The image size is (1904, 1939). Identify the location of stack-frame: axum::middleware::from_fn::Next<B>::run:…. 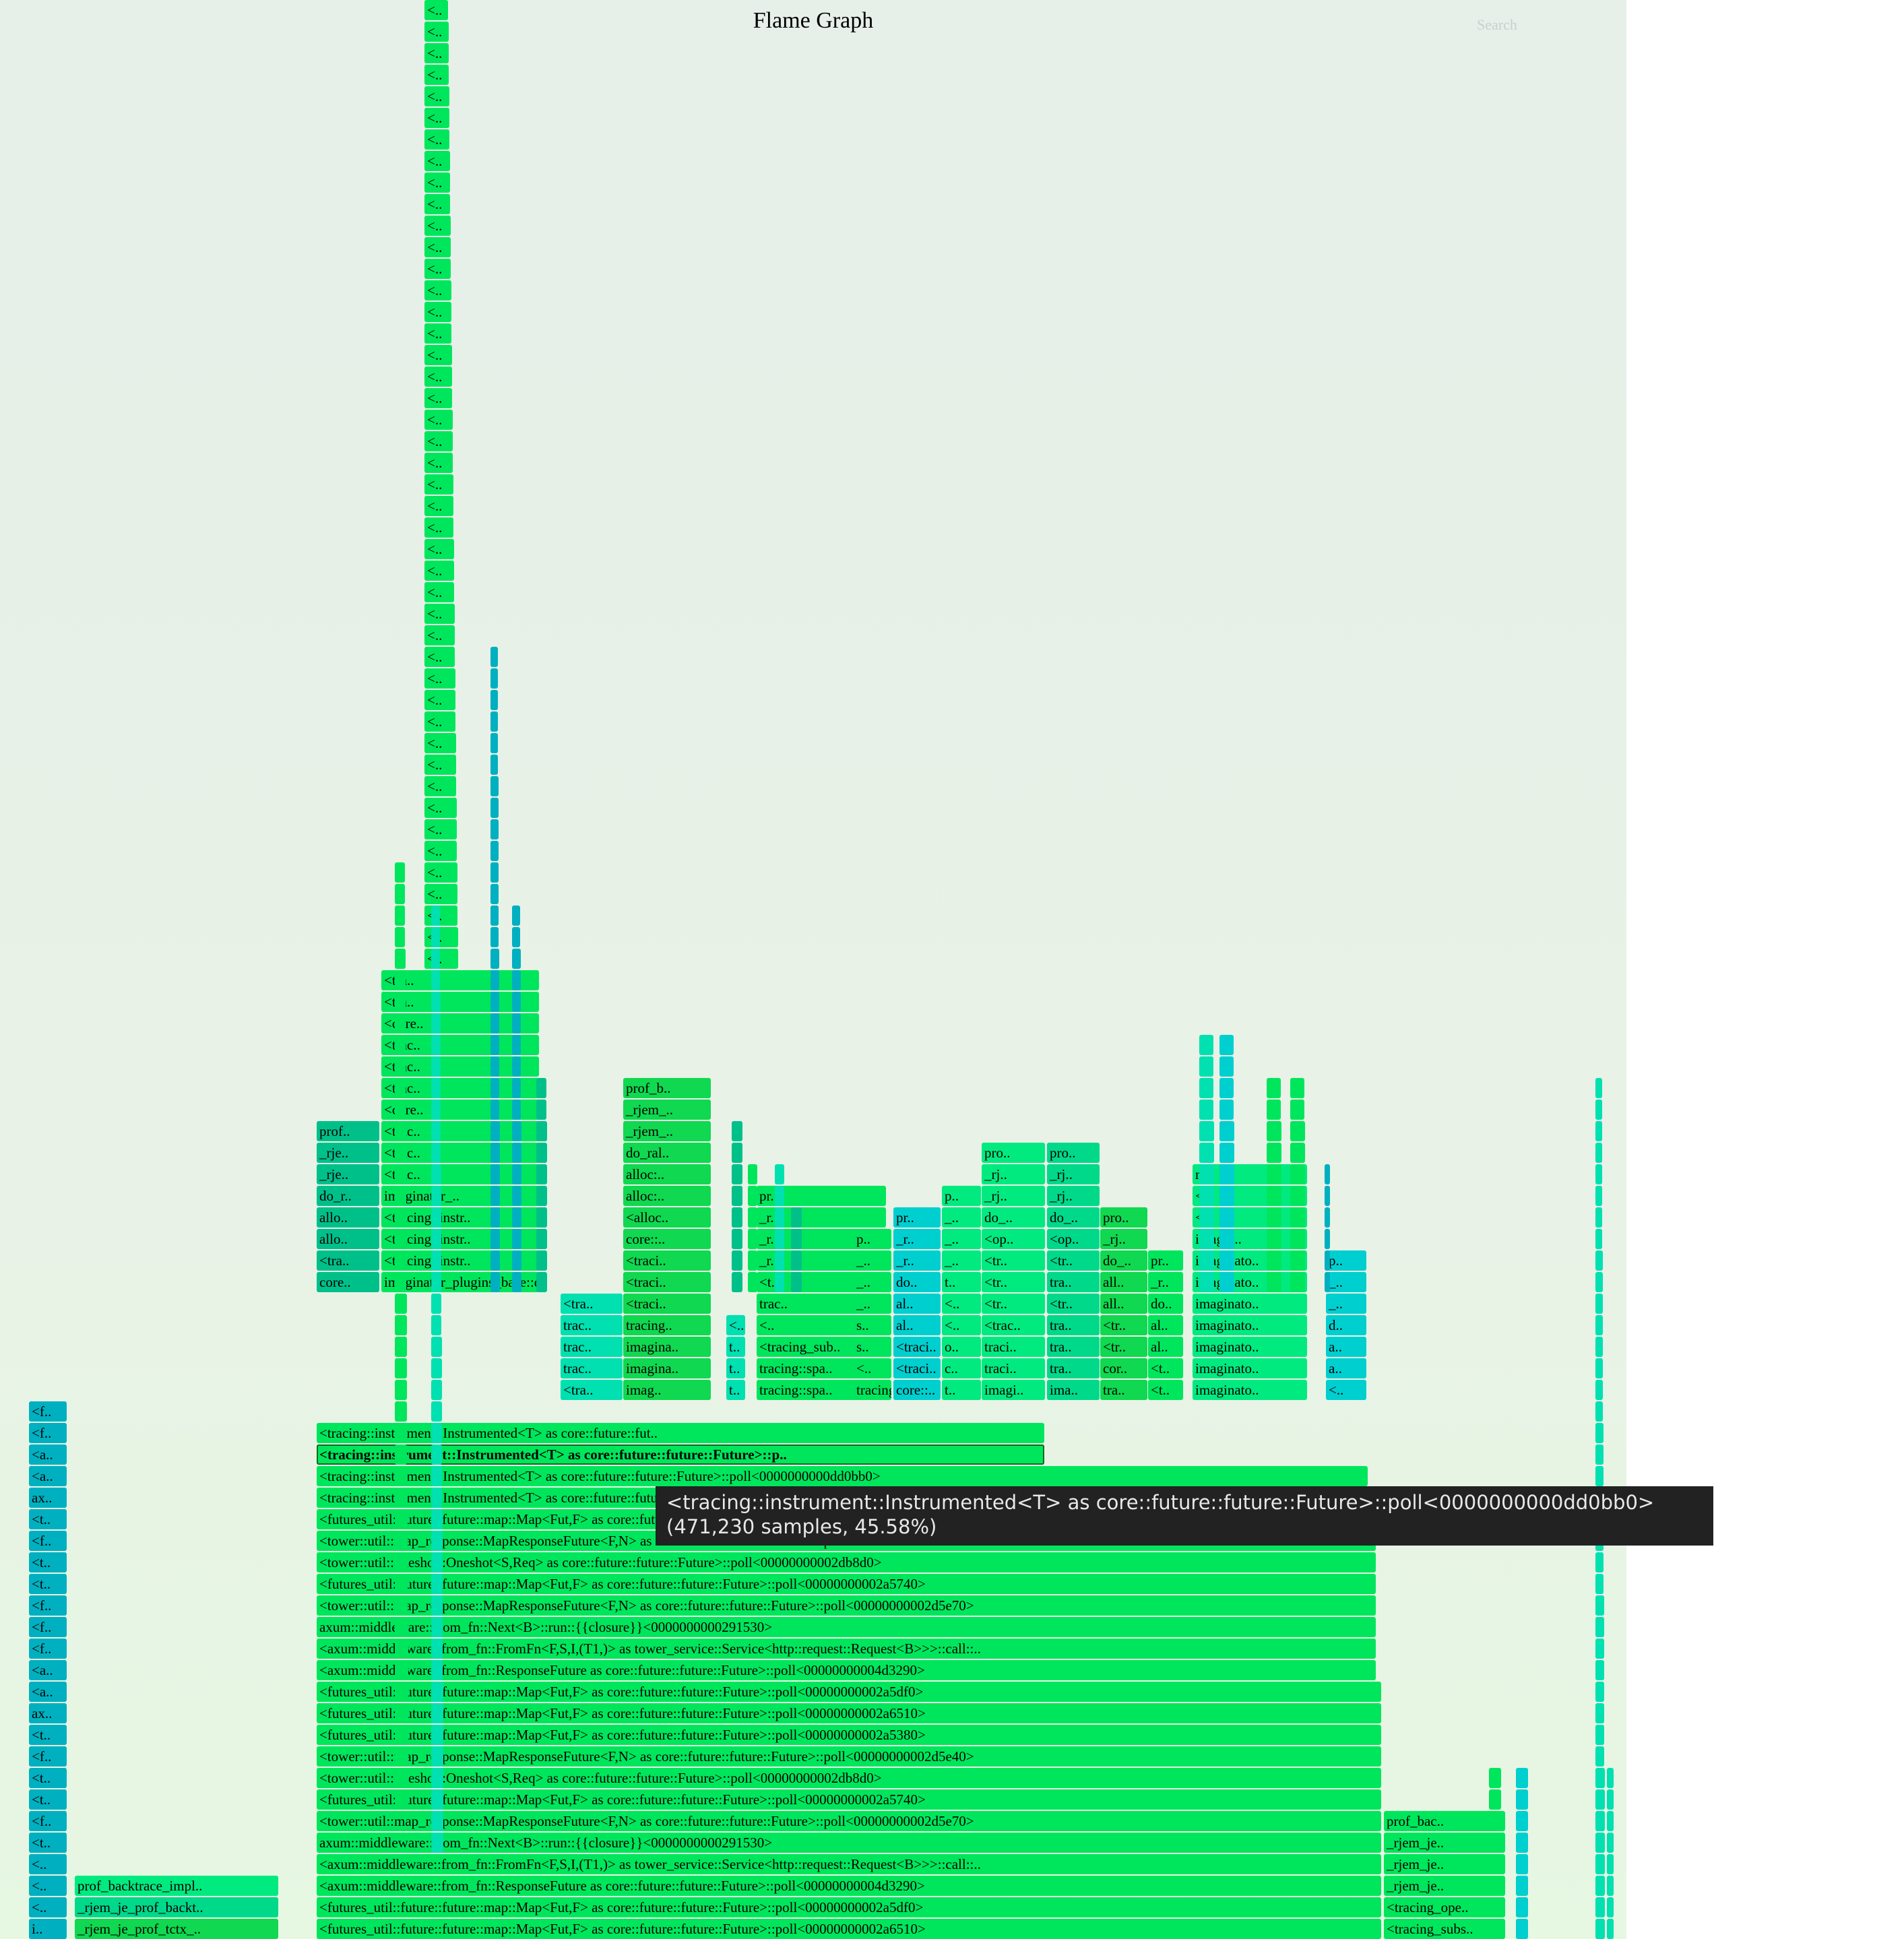
(849, 1843).